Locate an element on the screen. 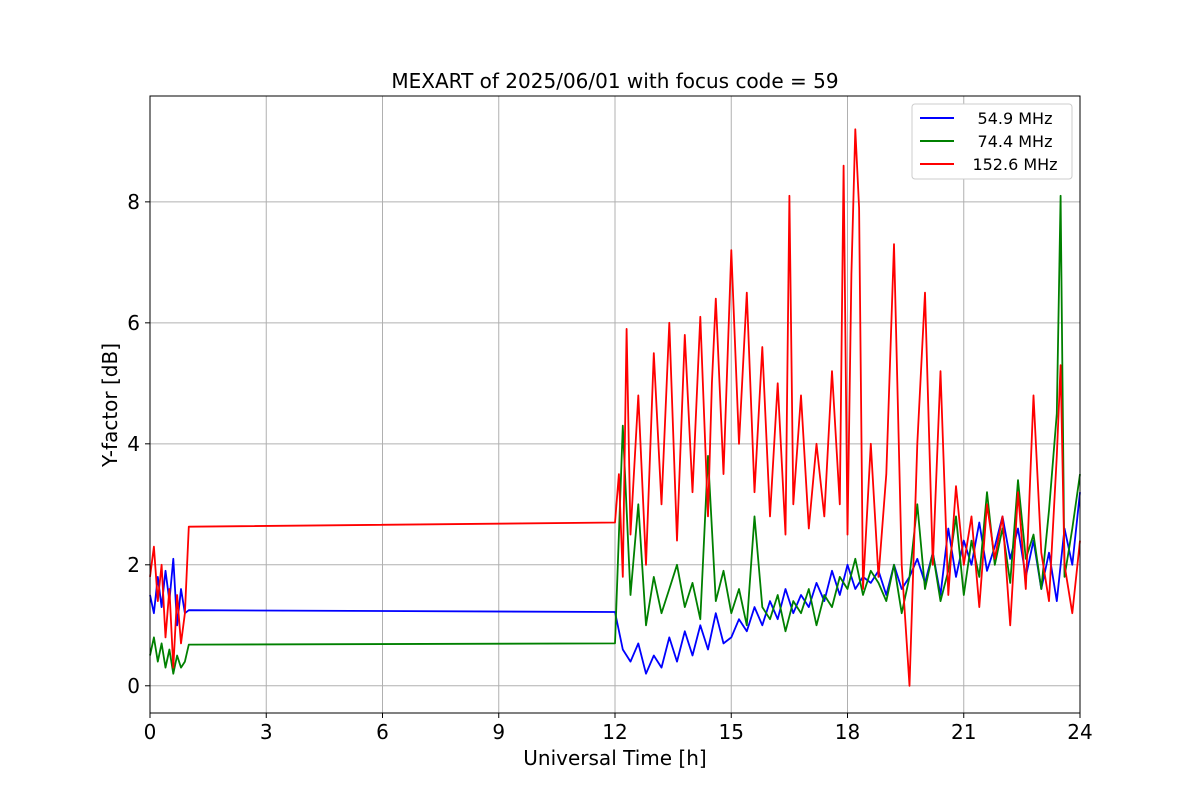 The image size is (1200, 800). x-axis-label: Universal Time [h] is located at coordinates (614, 758).